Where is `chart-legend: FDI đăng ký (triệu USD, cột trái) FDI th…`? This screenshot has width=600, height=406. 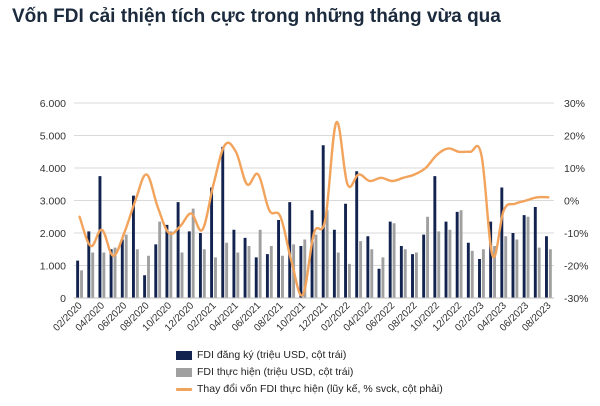 chart-legend: FDI đăng ký (triệu USD, cột trái) FDI th… is located at coordinates (309, 372).